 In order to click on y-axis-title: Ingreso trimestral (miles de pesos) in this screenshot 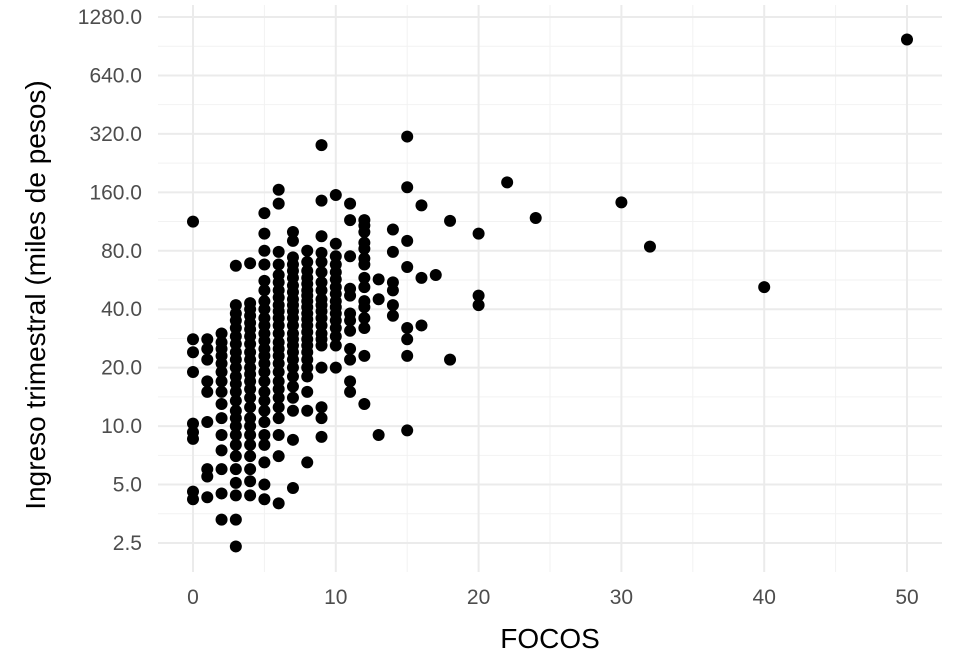, I will do `click(35, 294)`.